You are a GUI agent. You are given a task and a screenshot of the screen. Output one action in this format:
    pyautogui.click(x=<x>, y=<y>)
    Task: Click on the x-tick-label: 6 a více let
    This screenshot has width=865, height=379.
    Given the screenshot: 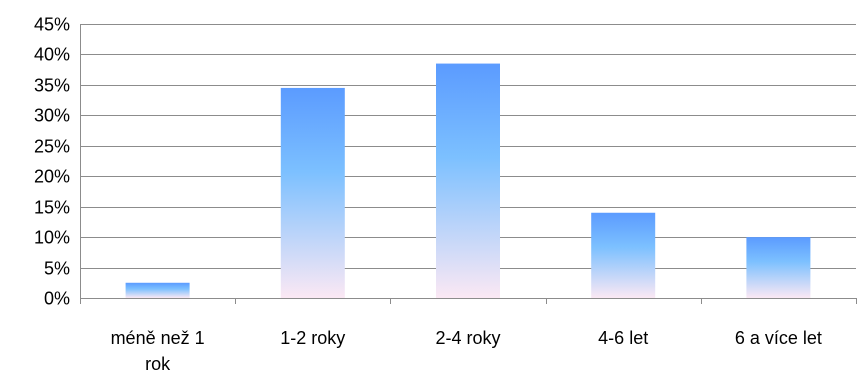 What is the action you would take?
    pyautogui.click(x=778, y=338)
    